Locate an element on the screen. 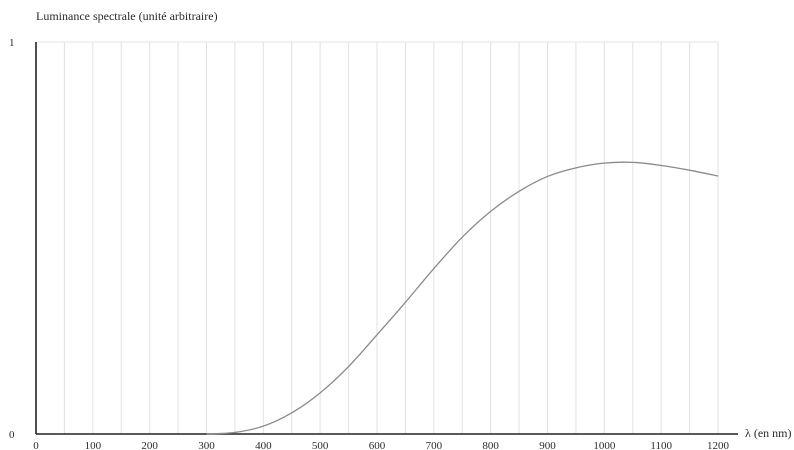  x-tick-label: 500 is located at coordinates (320, 445).